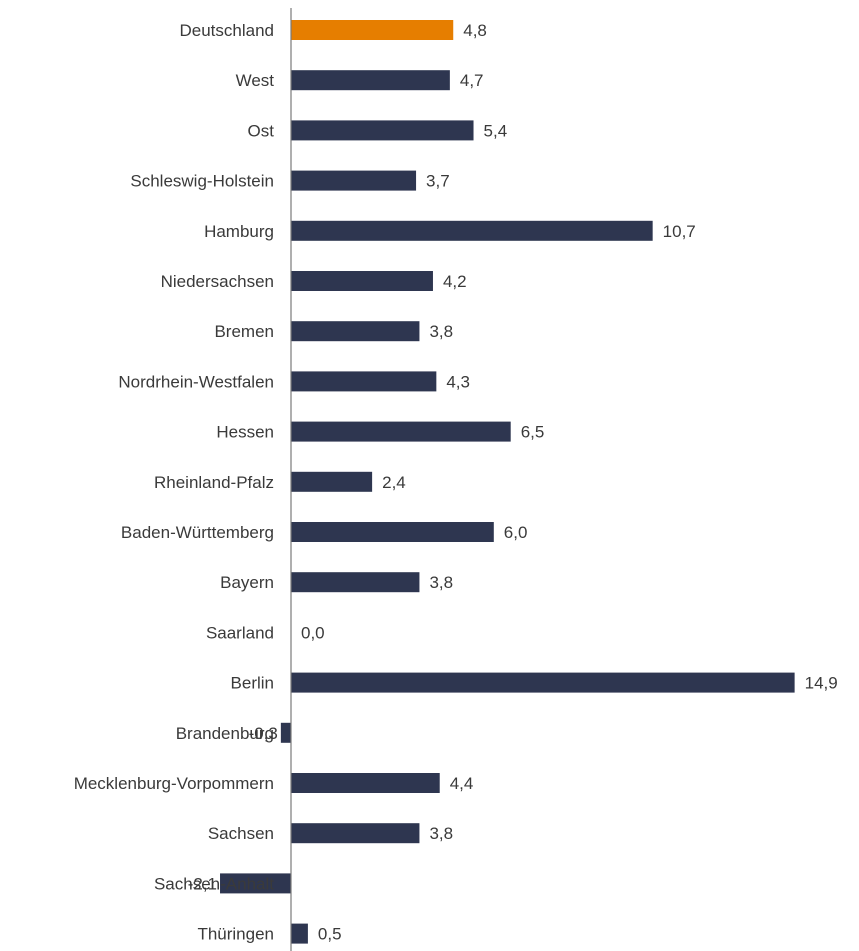 This screenshot has width=859, height=951. What do you see at coordinates (362, 281) in the screenshot?
I see `bar-niedersachsen` at bounding box center [362, 281].